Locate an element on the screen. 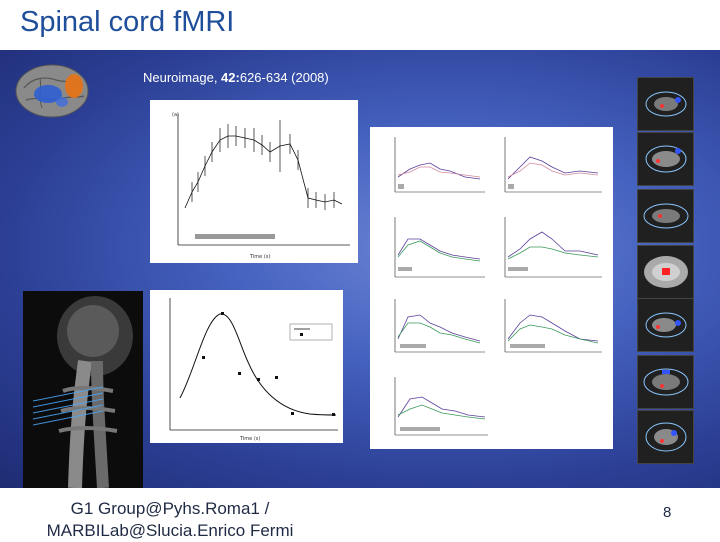  citation-pages: 626-634 (2008) is located at coordinates (284, 77).